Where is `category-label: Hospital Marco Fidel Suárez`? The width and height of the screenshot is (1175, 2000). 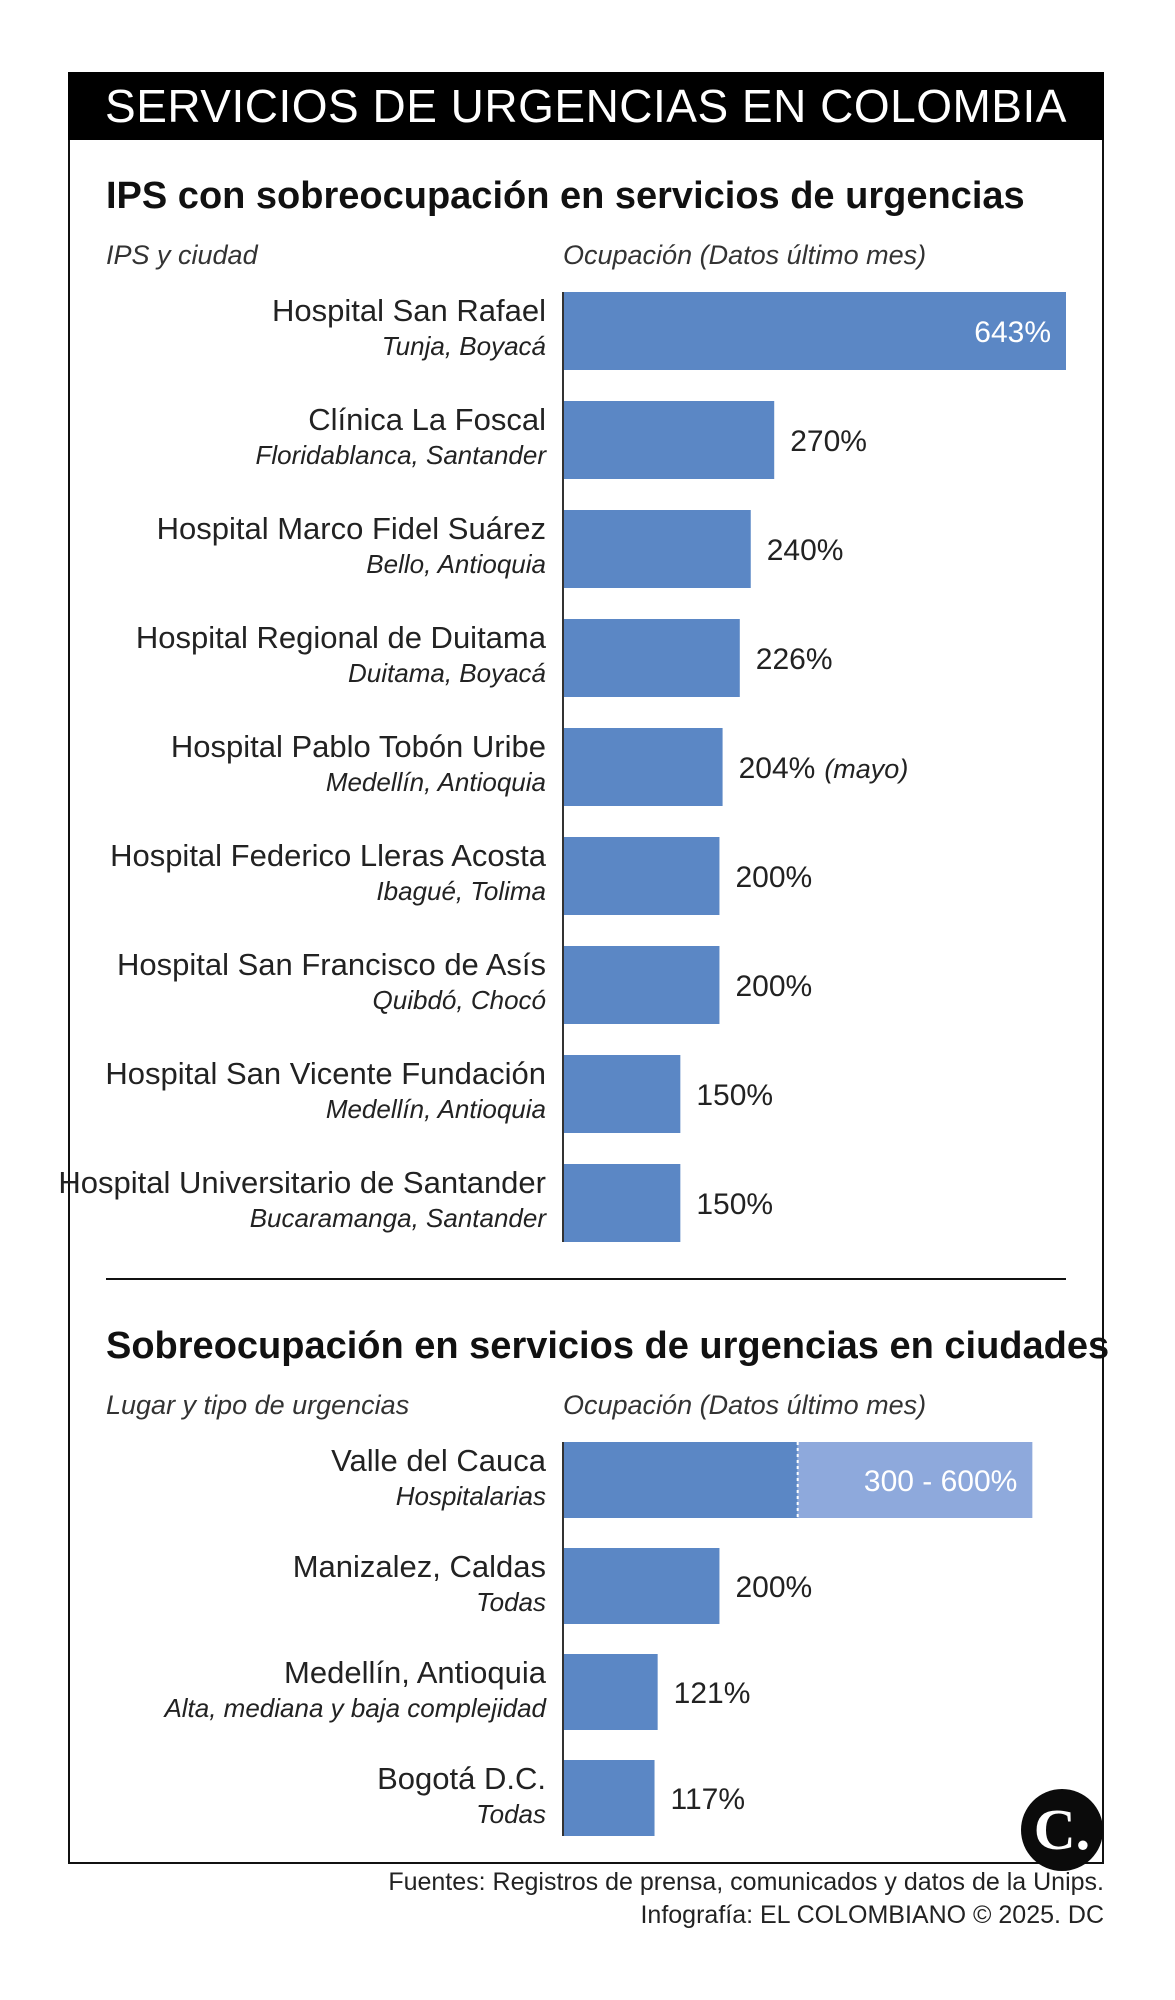 category-label: Hospital Marco Fidel Suárez is located at coordinates (351, 528).